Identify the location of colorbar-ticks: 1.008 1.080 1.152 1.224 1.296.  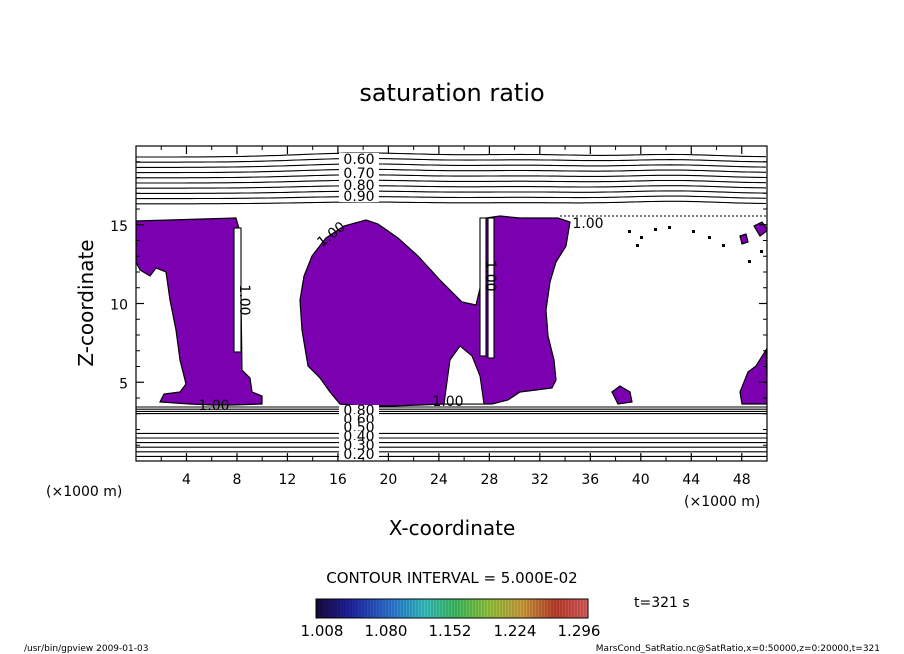
(451, 631).